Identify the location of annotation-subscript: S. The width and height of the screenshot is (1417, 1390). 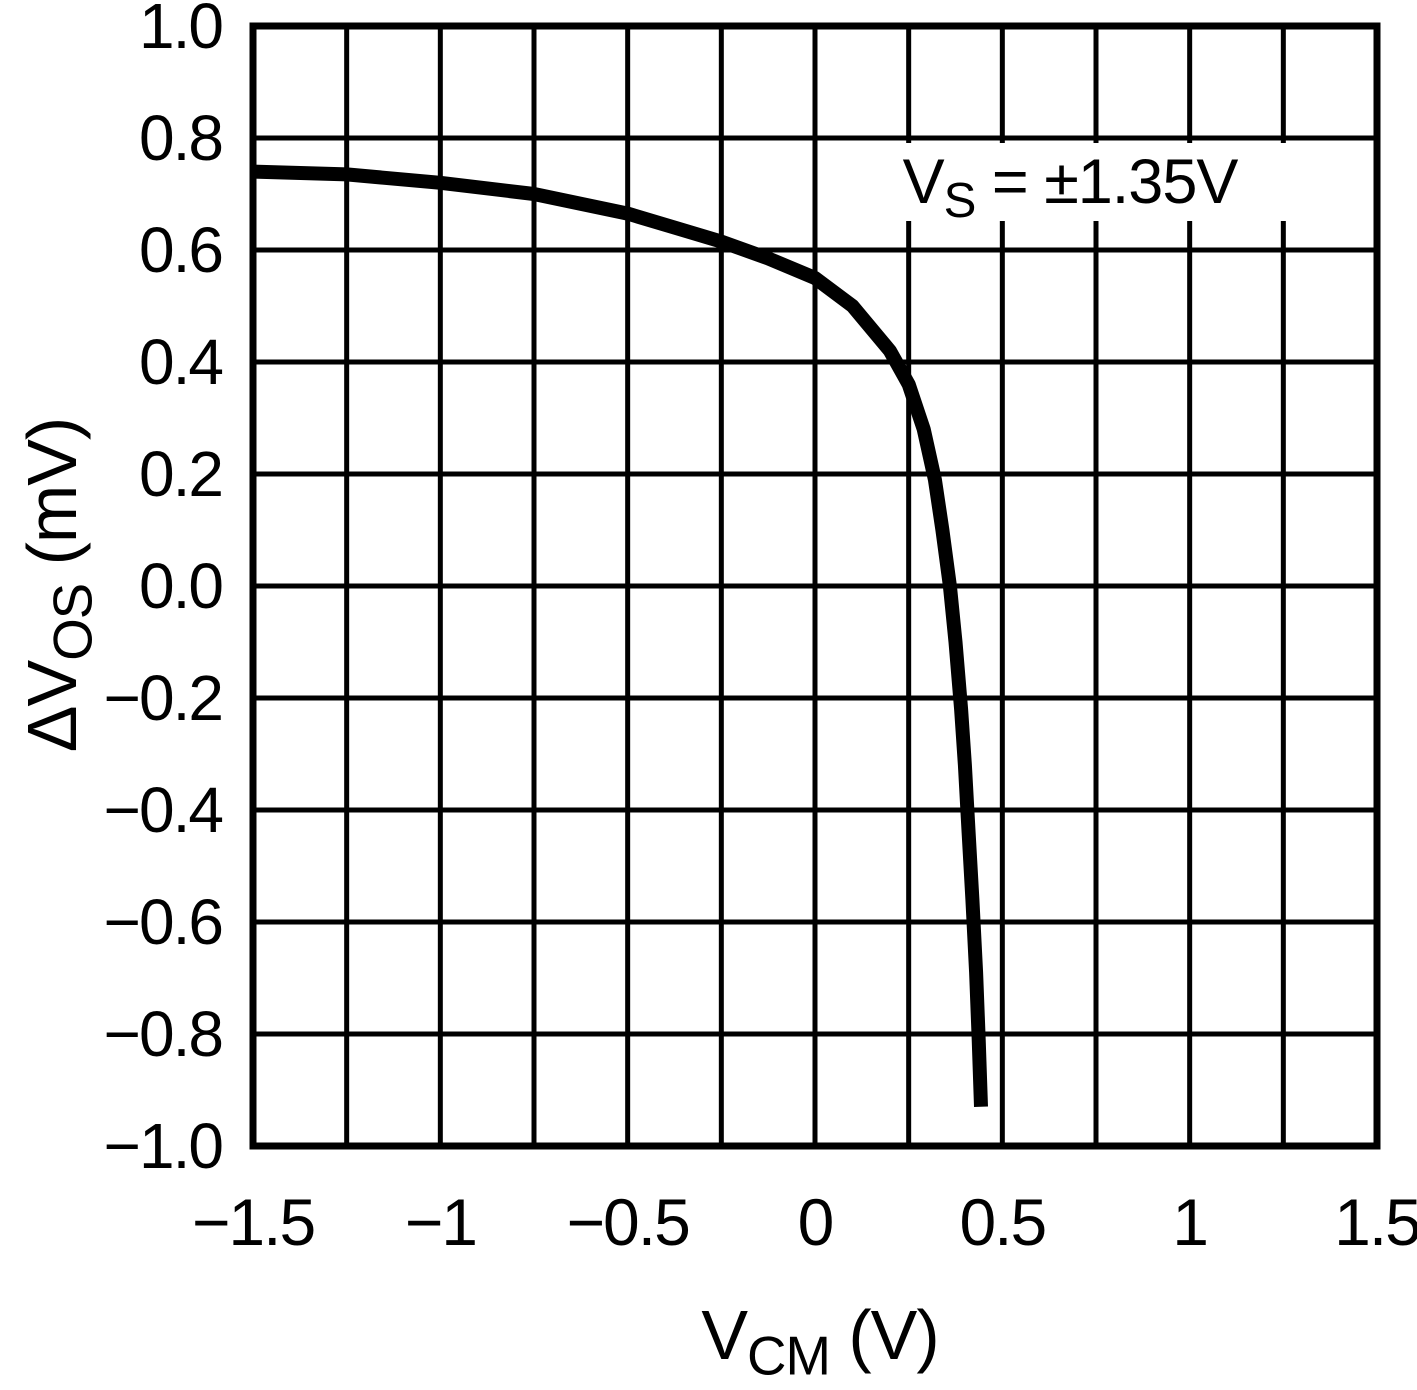
(960, 200).